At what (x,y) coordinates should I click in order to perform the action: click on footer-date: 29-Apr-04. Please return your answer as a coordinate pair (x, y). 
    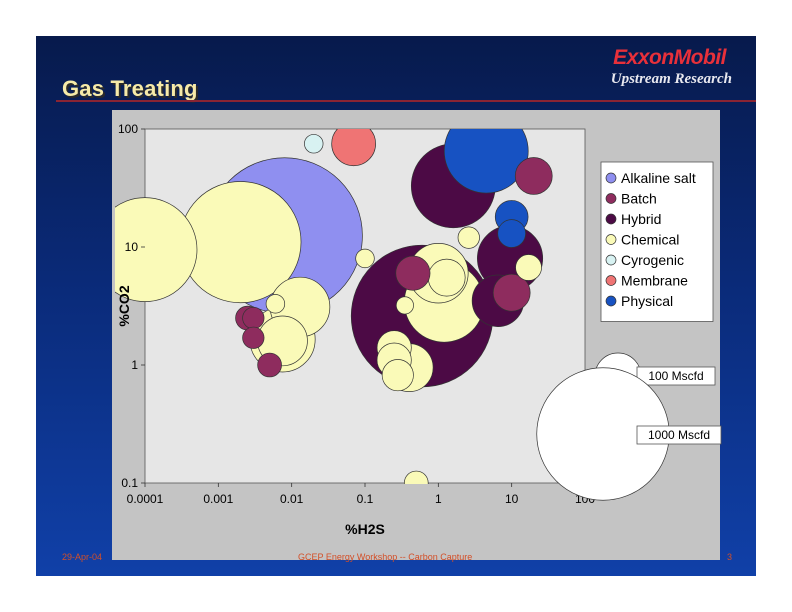
    Looking at the image, I should click on (82, 557).